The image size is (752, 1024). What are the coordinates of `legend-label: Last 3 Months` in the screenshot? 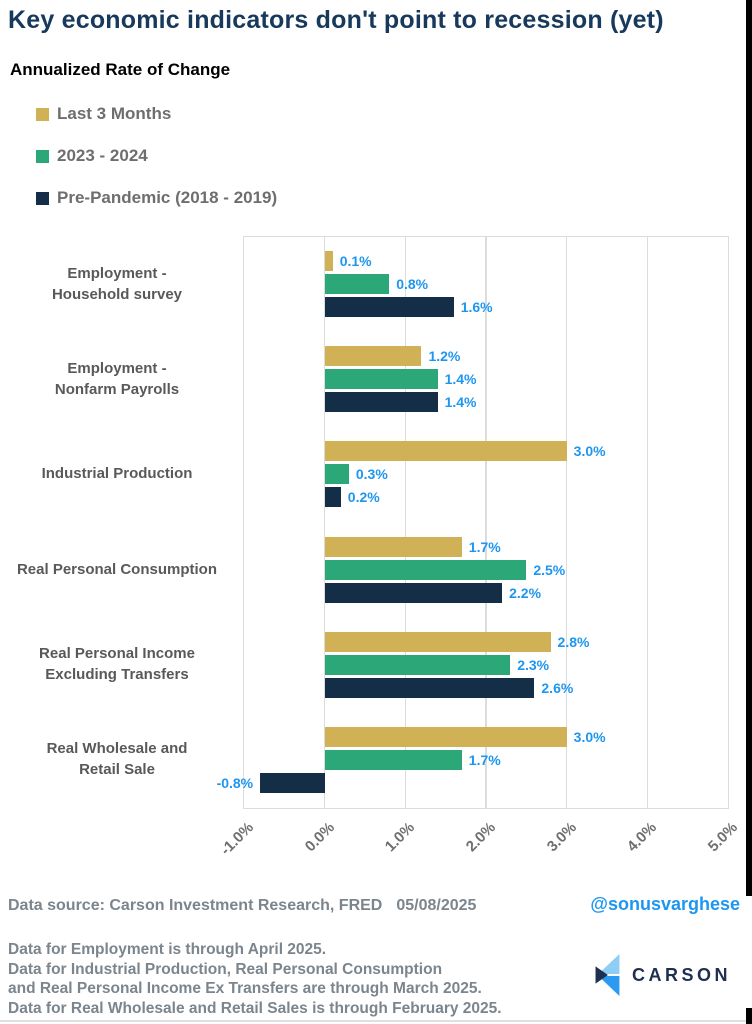 It's located at (114, 113).